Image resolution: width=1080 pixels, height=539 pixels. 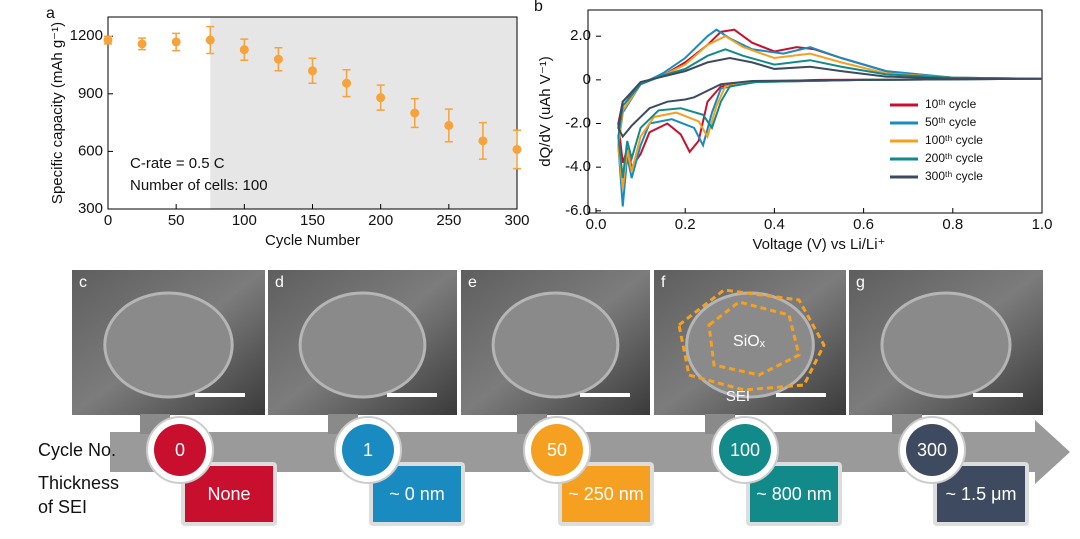 I want to click on panel-label: b, so click(x=538, y=7).